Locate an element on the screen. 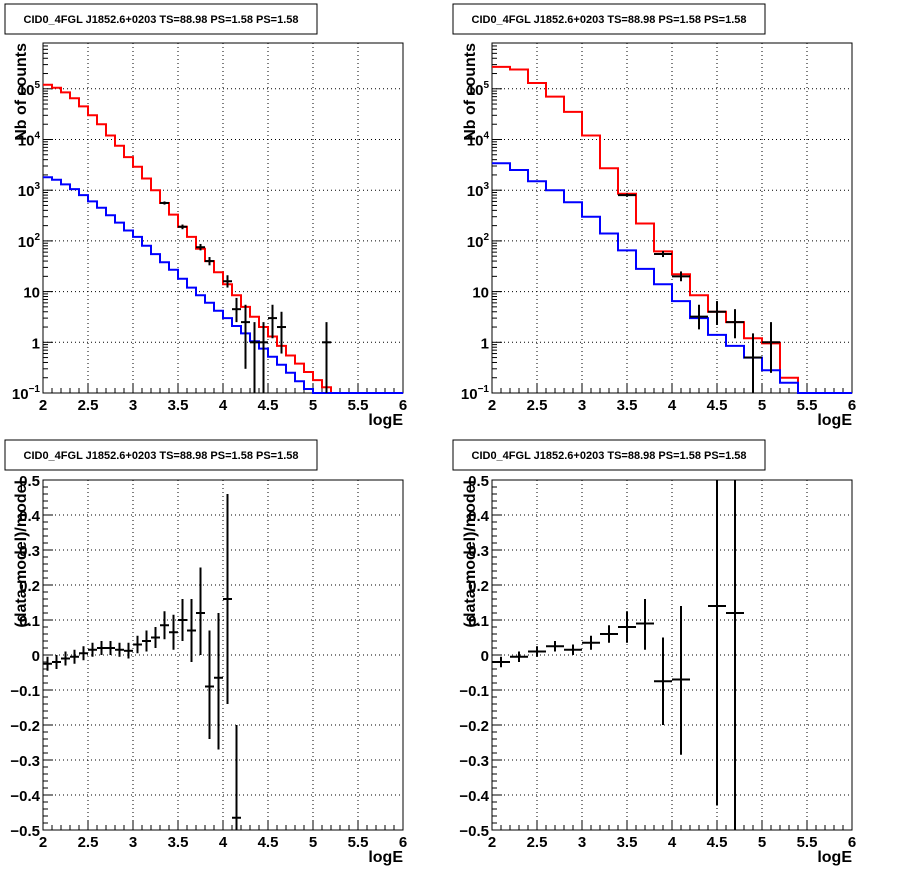 This screenshot has width=898, height=880. y-tick-label: 10⁴ is located at coordinates (29, 139).